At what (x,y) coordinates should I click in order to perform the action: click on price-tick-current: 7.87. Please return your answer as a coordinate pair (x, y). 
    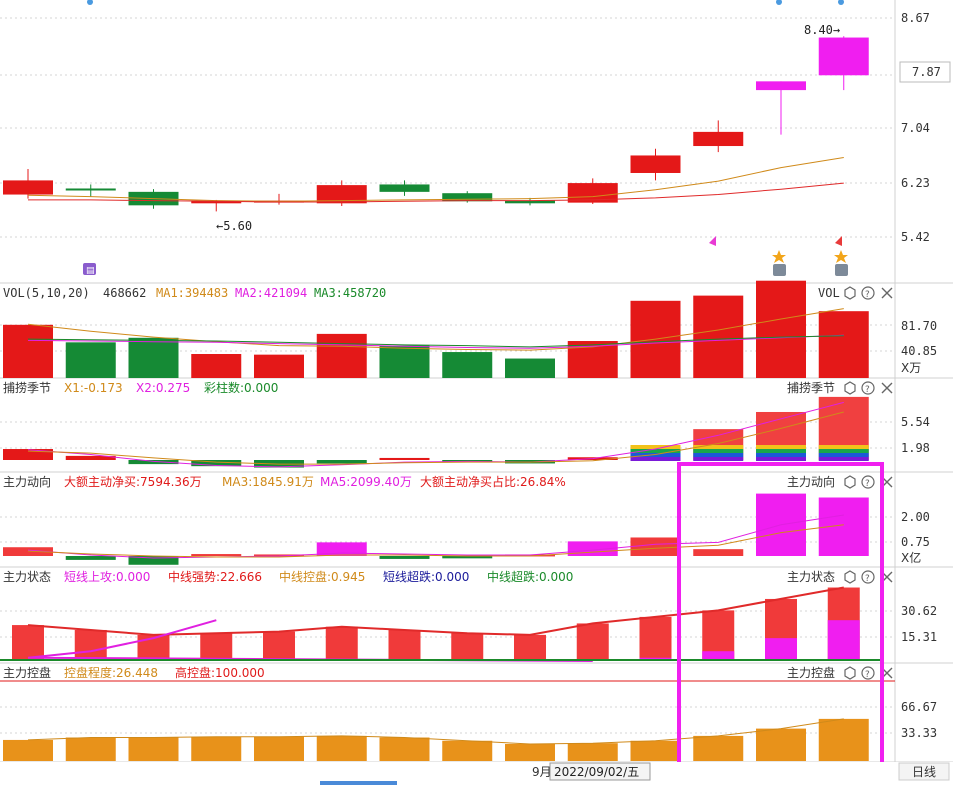
    Looking at the image, I should click on (926, 72).